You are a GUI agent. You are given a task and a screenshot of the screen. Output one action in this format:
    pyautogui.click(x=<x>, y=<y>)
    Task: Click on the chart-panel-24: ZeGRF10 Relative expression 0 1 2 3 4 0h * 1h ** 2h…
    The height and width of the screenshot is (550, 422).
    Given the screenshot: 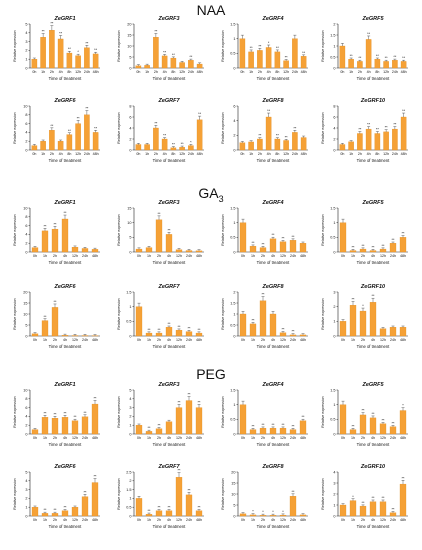 What is the action you would take?
    pyautogui.click(x=364, y=496)
    